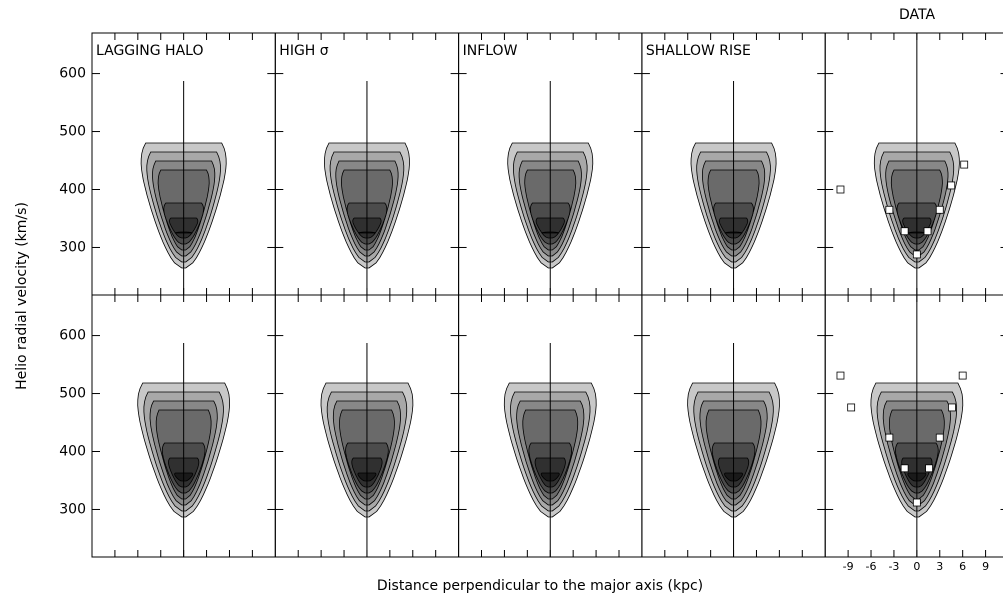 The width and height of the screenshot is (1003, 602). Describe the element at coordinates (303, 51) in the screenshot. I see `column-title: HIGH σ` at that location.